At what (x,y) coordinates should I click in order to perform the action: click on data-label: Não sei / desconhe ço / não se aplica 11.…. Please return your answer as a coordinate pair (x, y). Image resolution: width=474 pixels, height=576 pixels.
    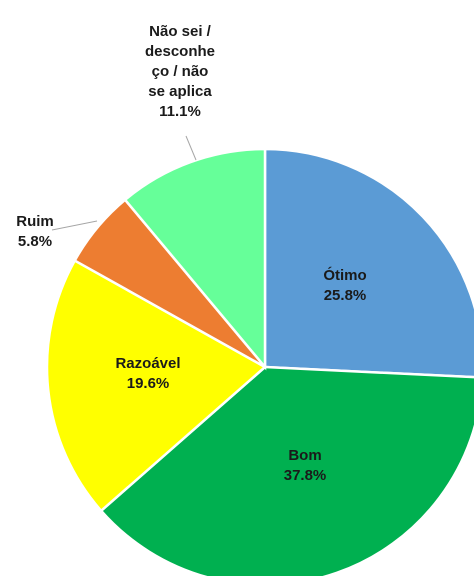
    Looking at the image, I should click on (180, 72).